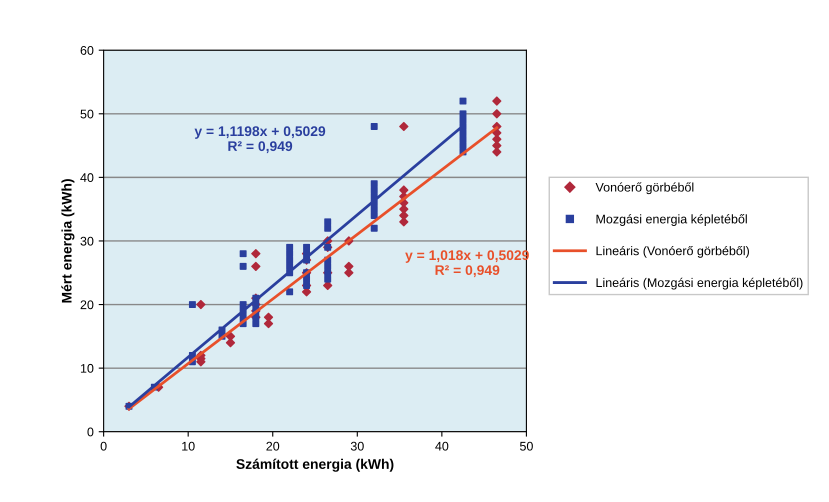  I want to click on y-tick-label: 40, so click(87, 177).